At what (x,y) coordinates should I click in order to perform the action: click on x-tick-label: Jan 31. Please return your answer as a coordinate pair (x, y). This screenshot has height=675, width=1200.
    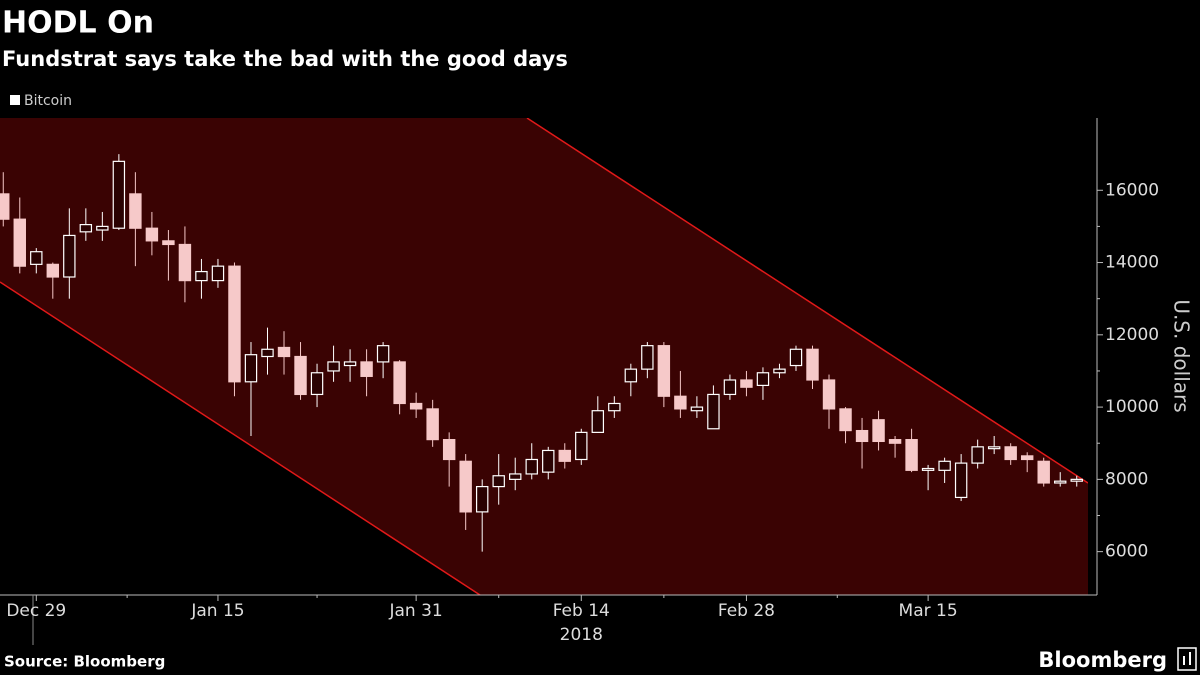
    Looking at the image, I should click on (416, 611).